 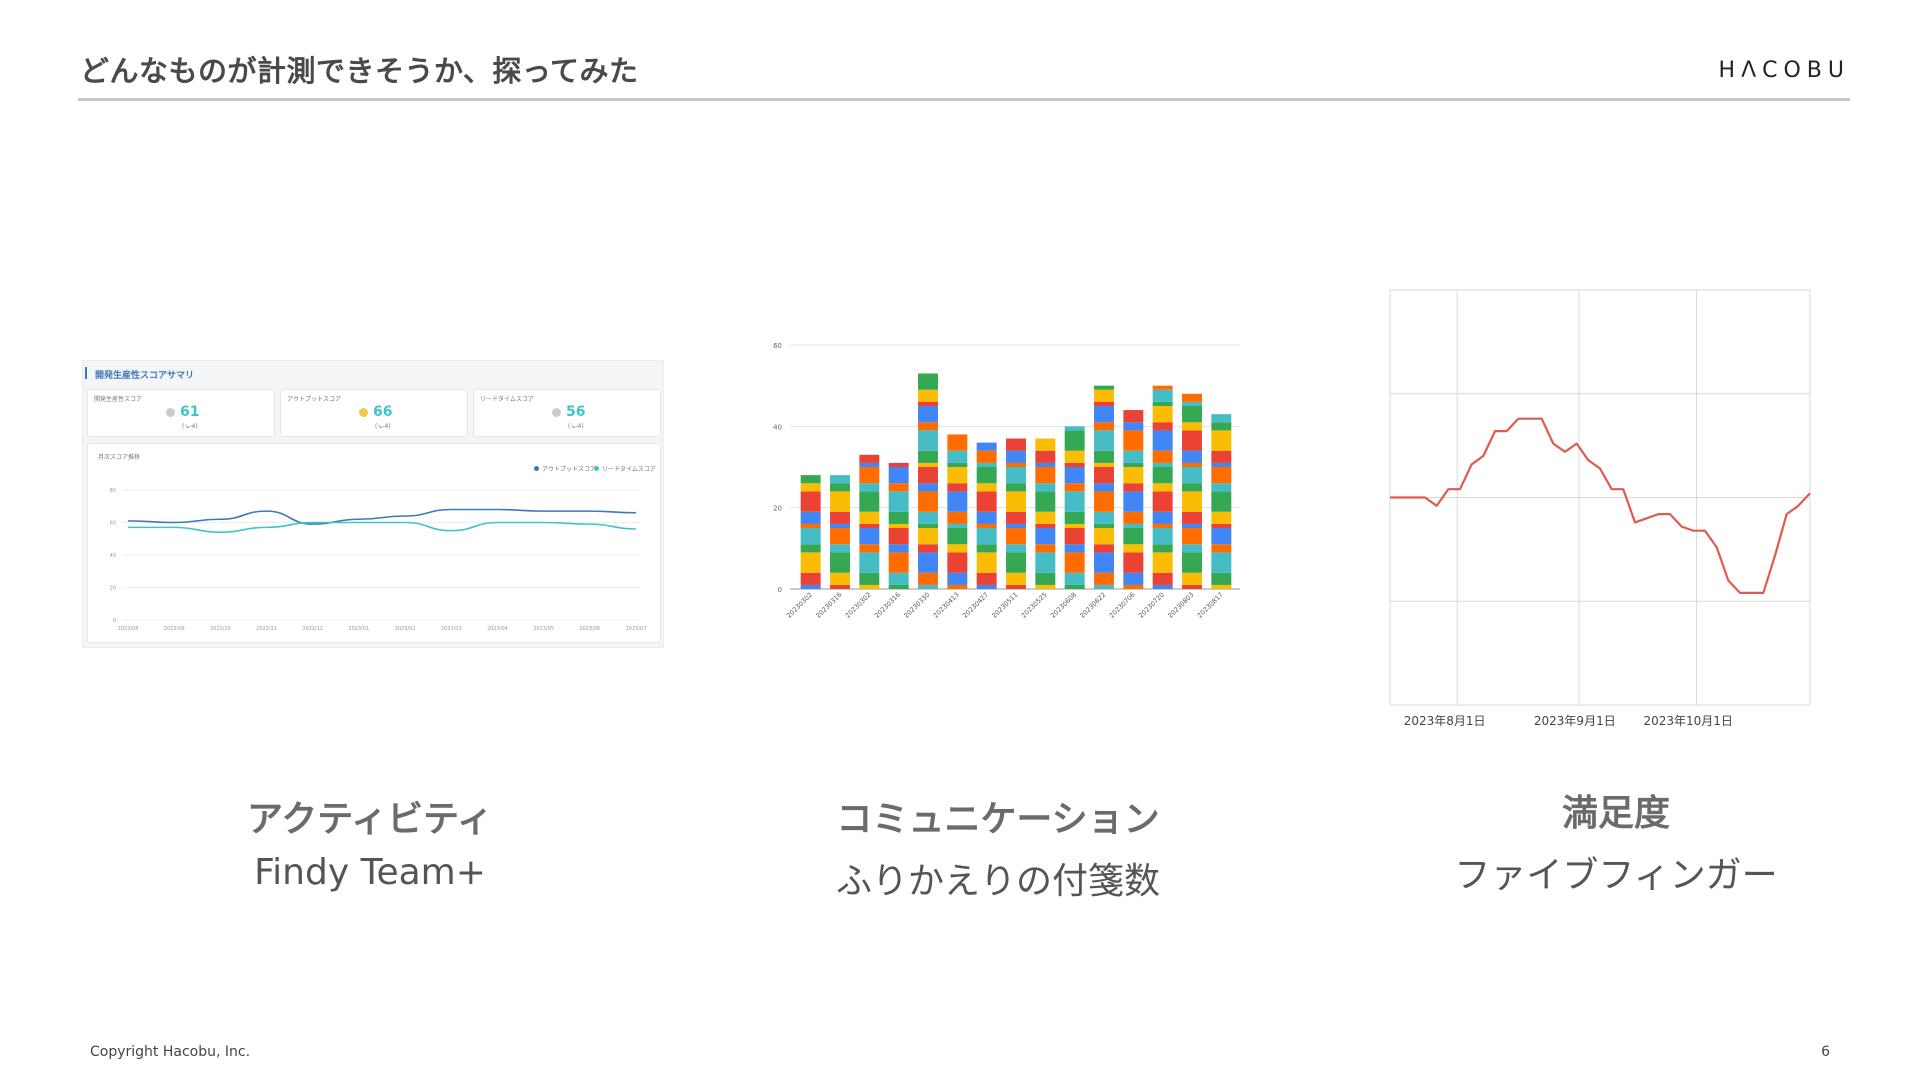 I want to click on x-tick-label: 2023年9月1日, so click(x=1575, y=721).